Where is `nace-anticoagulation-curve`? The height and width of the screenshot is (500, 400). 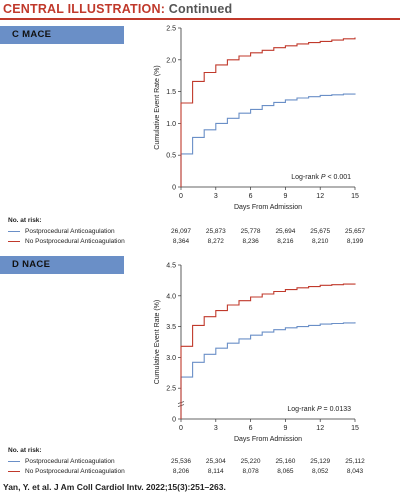
nace-anticoagulation-curve is located at coordinates (268, 370).